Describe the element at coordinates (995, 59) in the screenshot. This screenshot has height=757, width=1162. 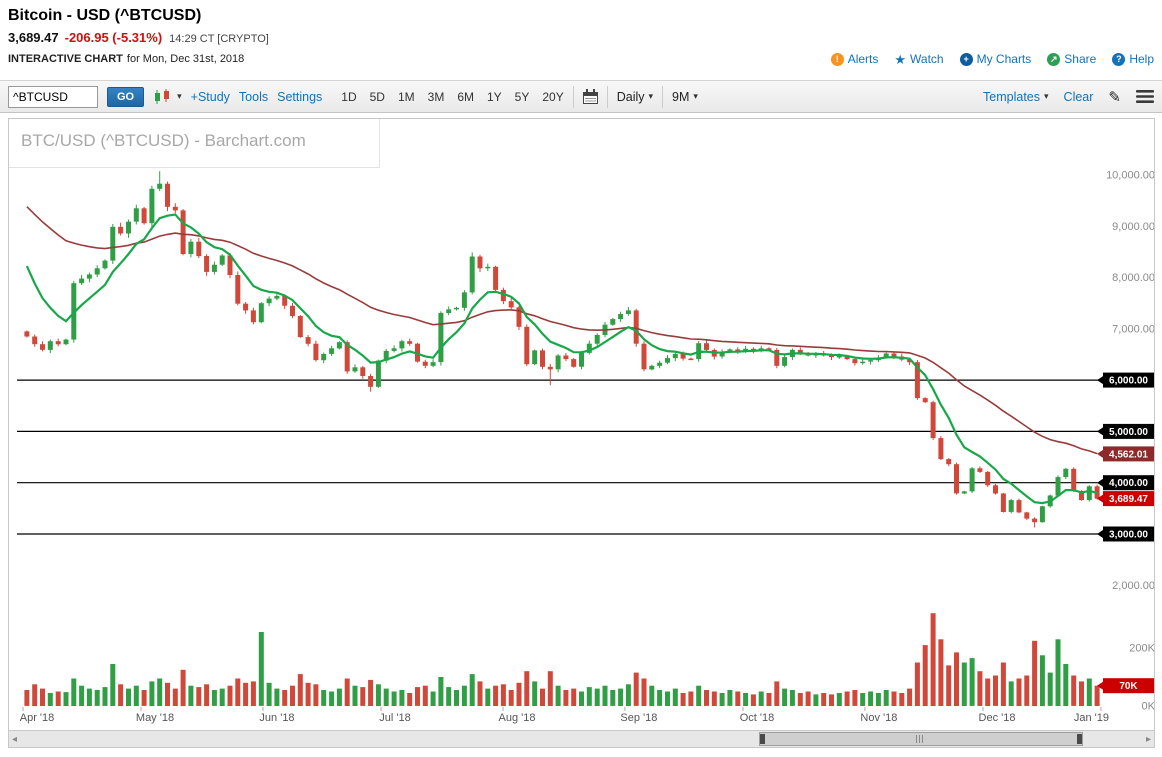
I see `my-charts-link: + My Charts` at that location.